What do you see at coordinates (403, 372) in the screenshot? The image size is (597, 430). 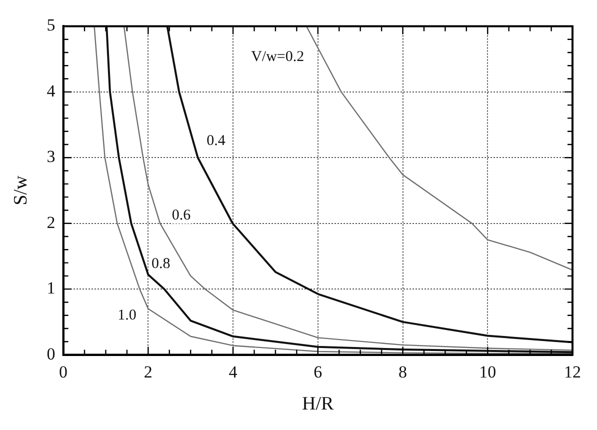 I see `x-tick-label: 8` at bounding box center [403, 372].